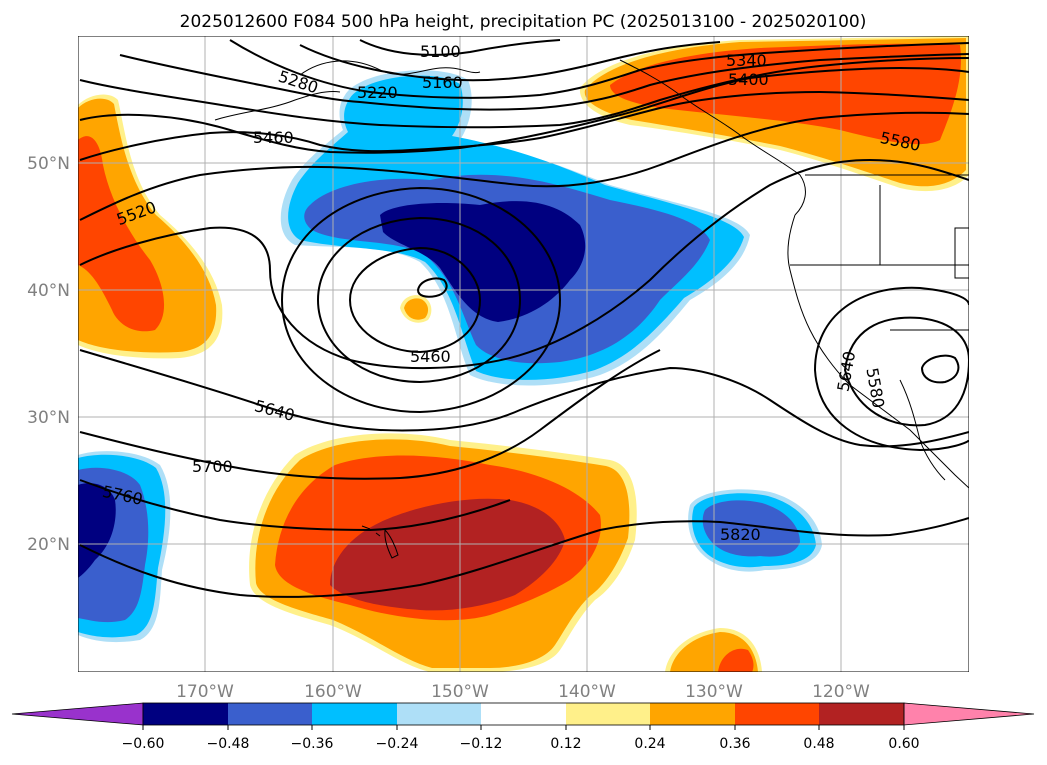 Image resolution: width=1047 pixels, height=765 pixels. I want to click on lat-label: 30°N, so click(48, 418).